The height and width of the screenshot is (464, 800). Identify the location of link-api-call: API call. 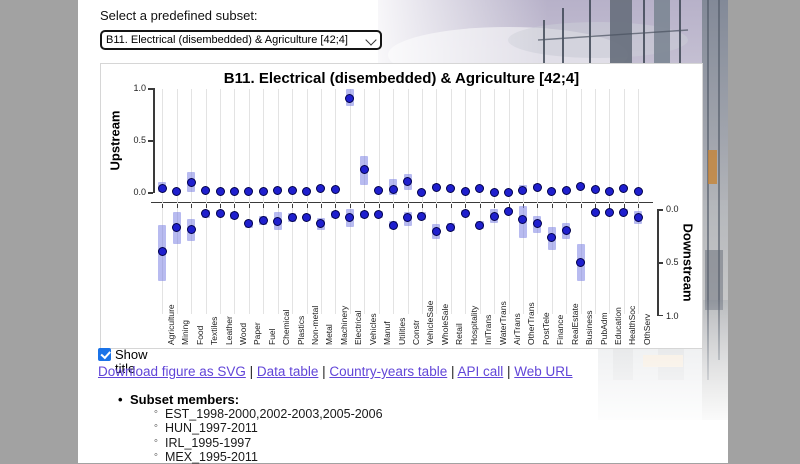
(480, 371).